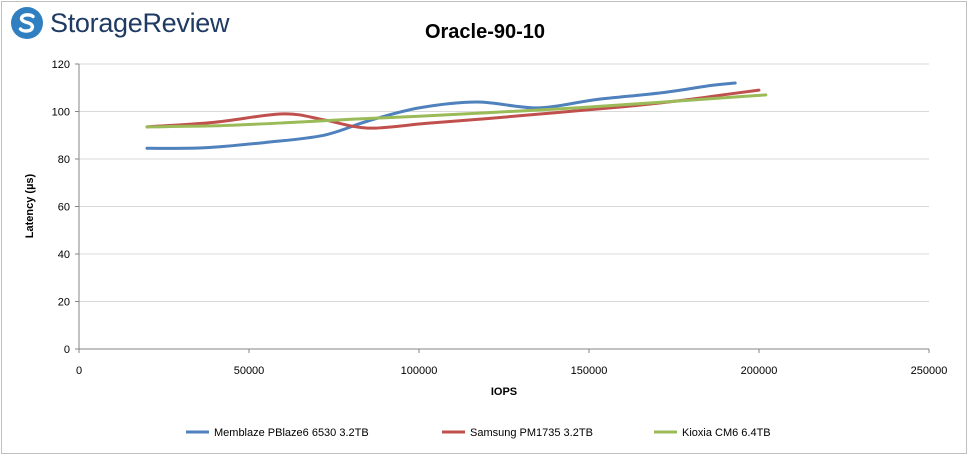 This screenshot has width=970, height=457. Describe the element at coordinates (64, 160) in the screenshot. I see `y-tick-label: 80` at that location.